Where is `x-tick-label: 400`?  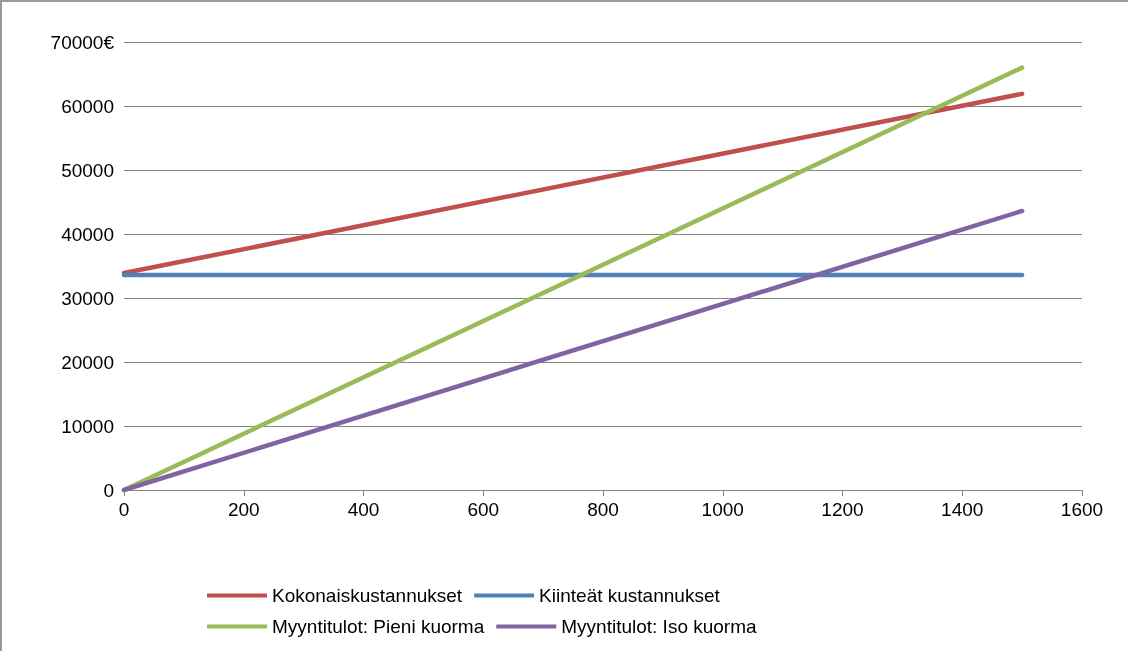
x-tick-label: 400 is located at coordinates (363, 509).